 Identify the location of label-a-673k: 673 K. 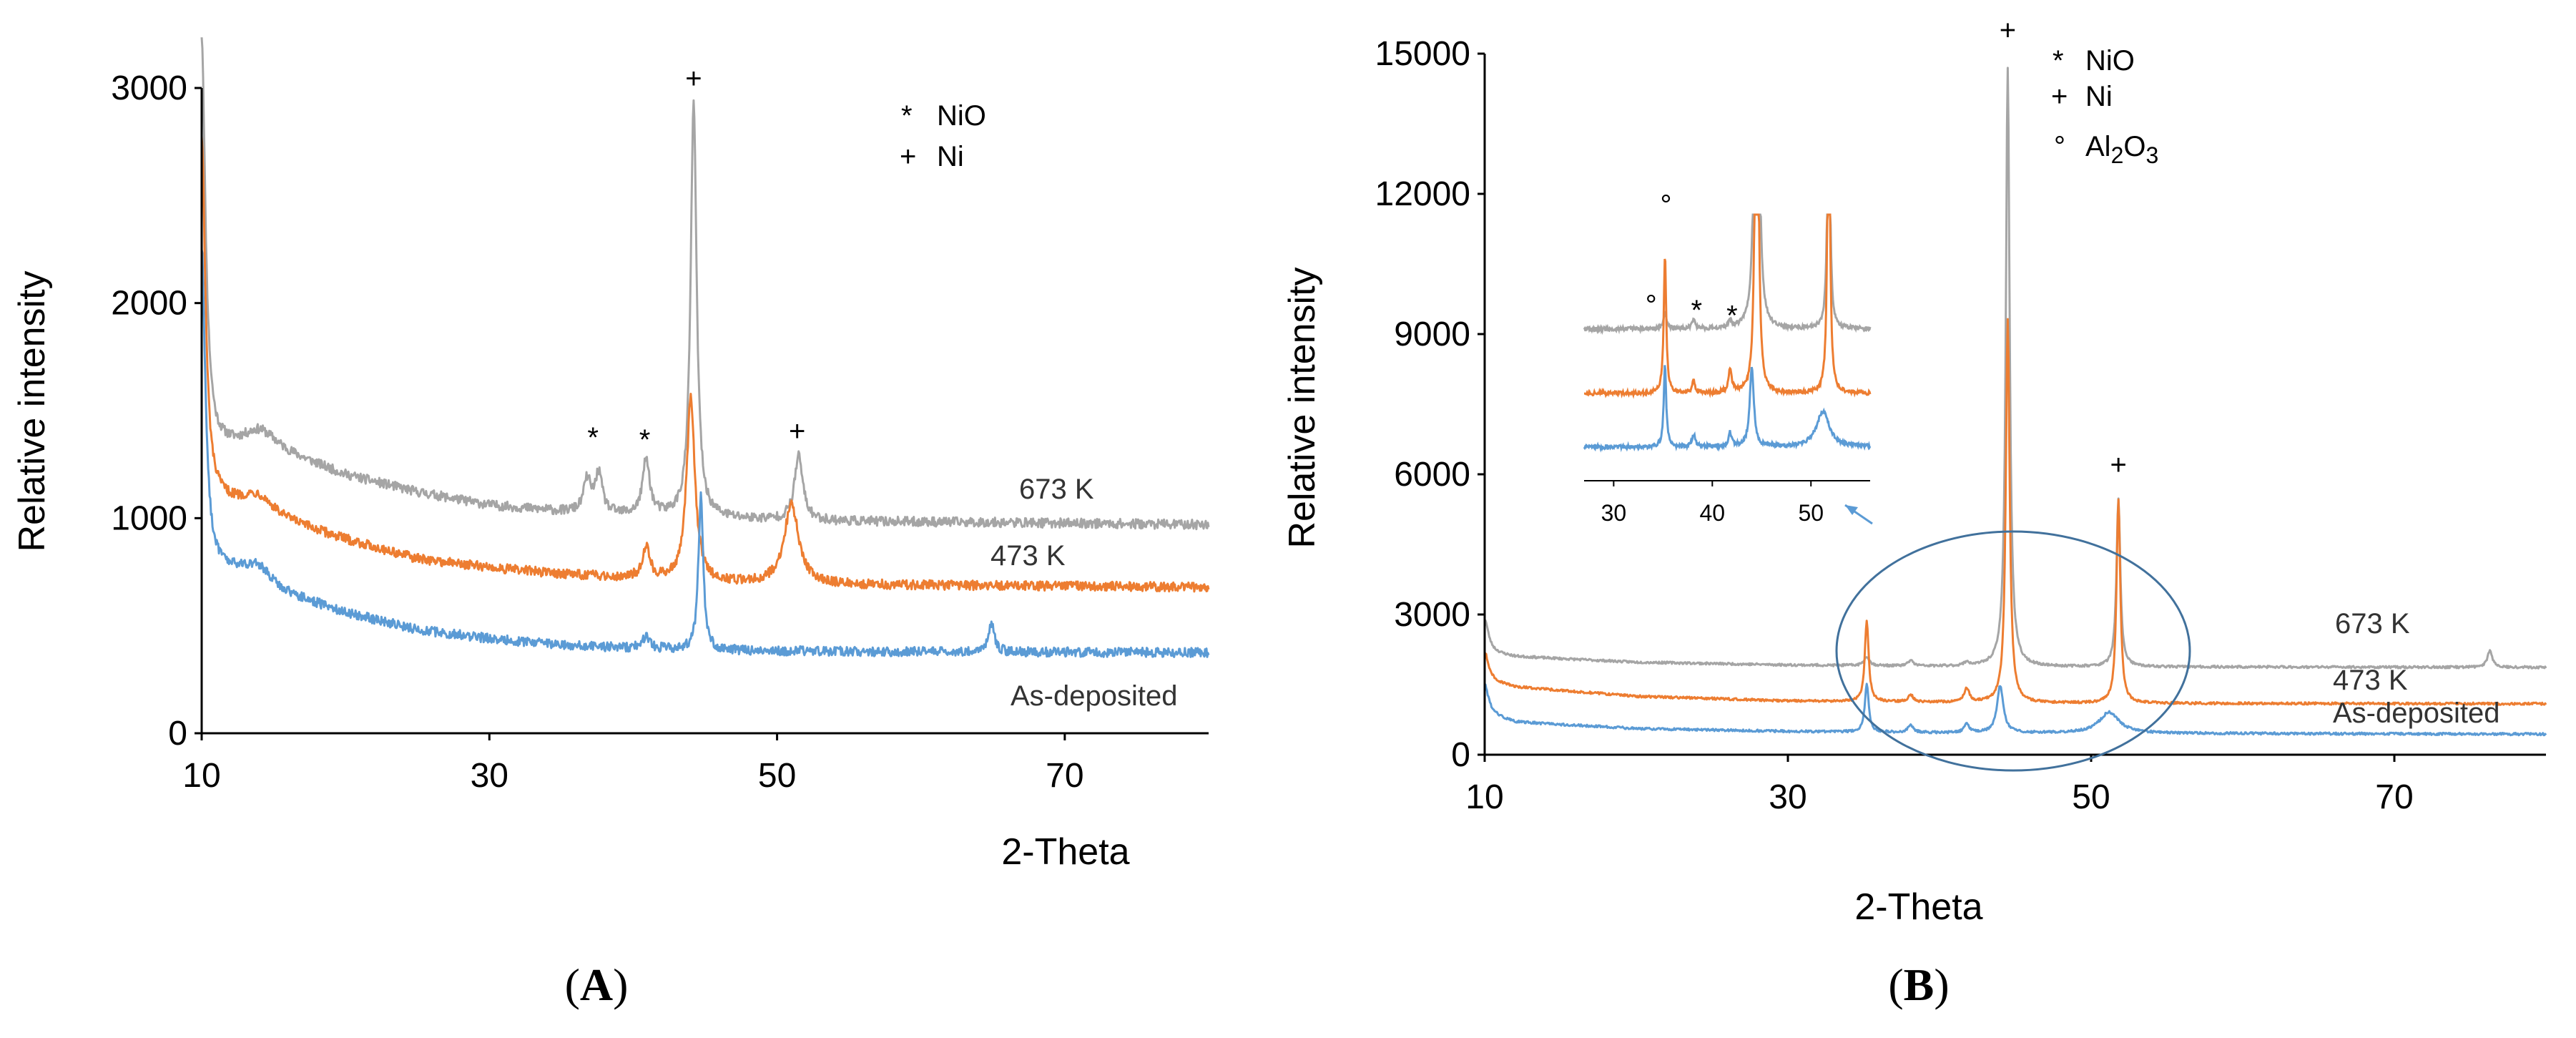
(1057, 489).